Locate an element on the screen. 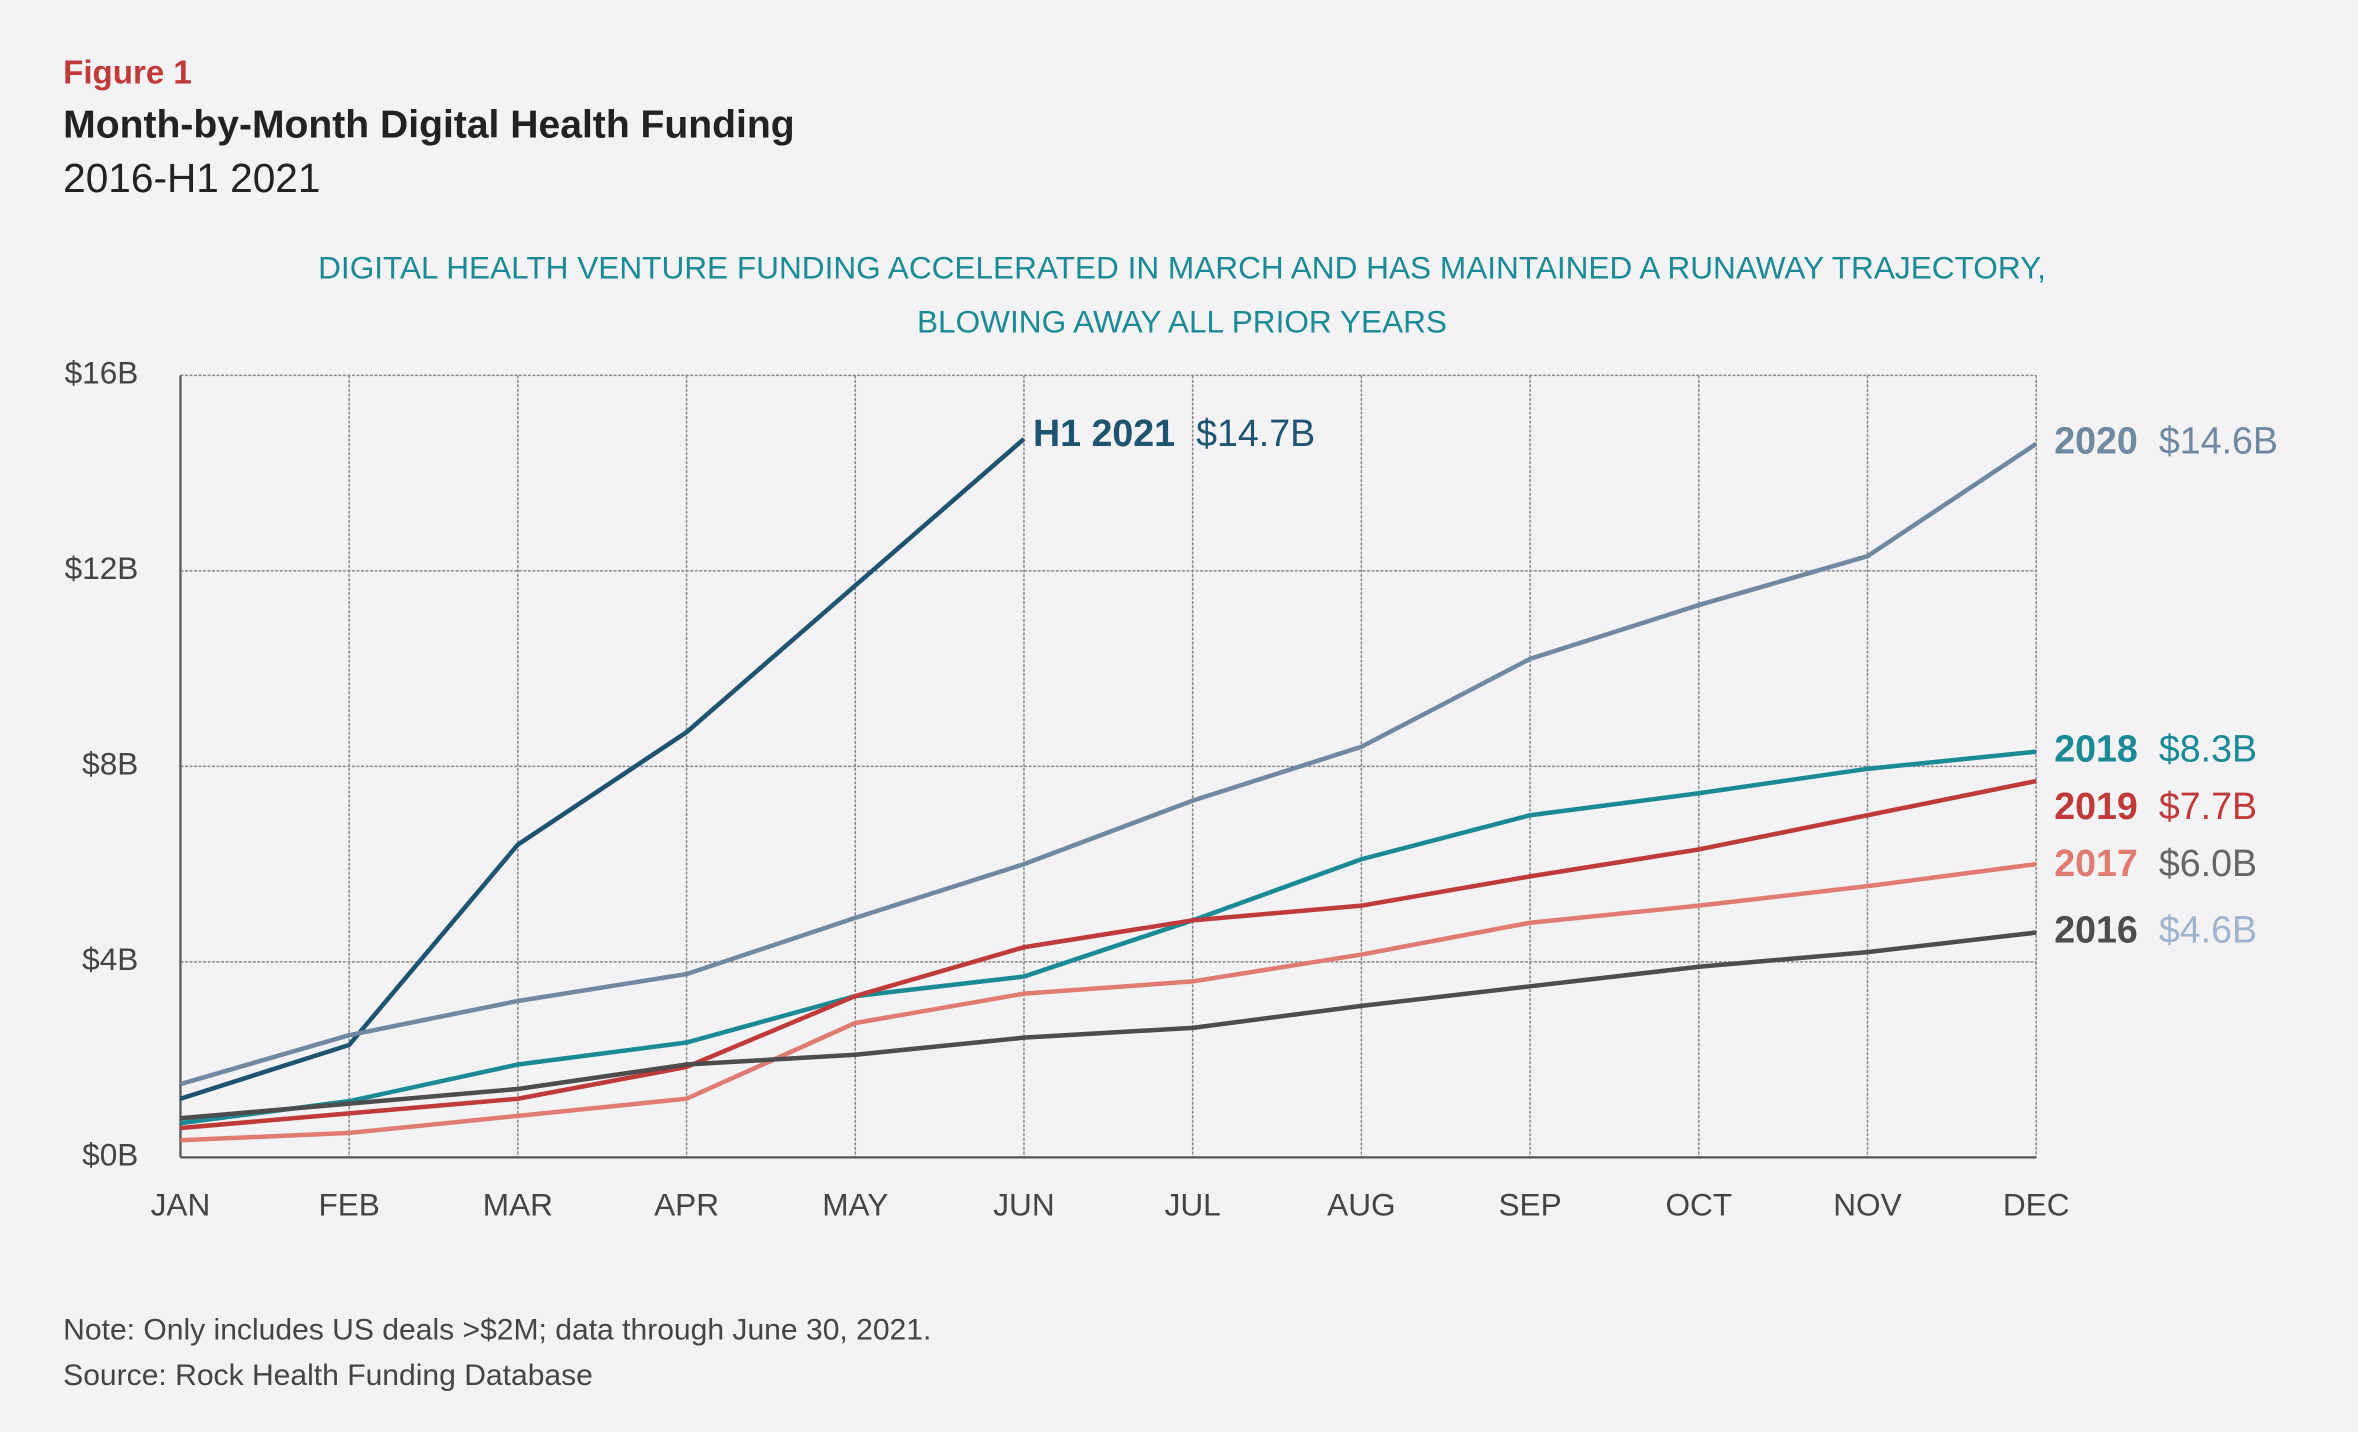 This screenshot has height=1432, width=2358. y-tick-label: $0B is located at coordinates (110, 1155).